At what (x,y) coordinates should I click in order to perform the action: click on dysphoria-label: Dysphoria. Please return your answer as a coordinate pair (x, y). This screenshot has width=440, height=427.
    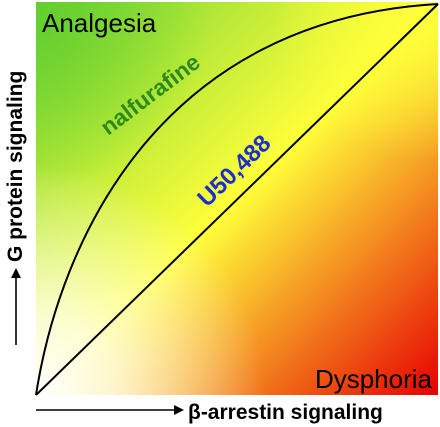
    Looking at the image, I should click on (374, 379).